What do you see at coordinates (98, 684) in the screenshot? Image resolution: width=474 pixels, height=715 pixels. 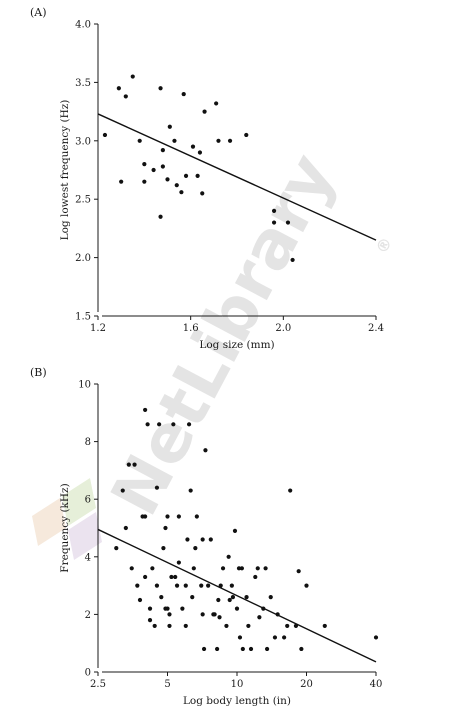 I see `chart-b-x-tick-label: 2.5` at bounding box center [98, 684].